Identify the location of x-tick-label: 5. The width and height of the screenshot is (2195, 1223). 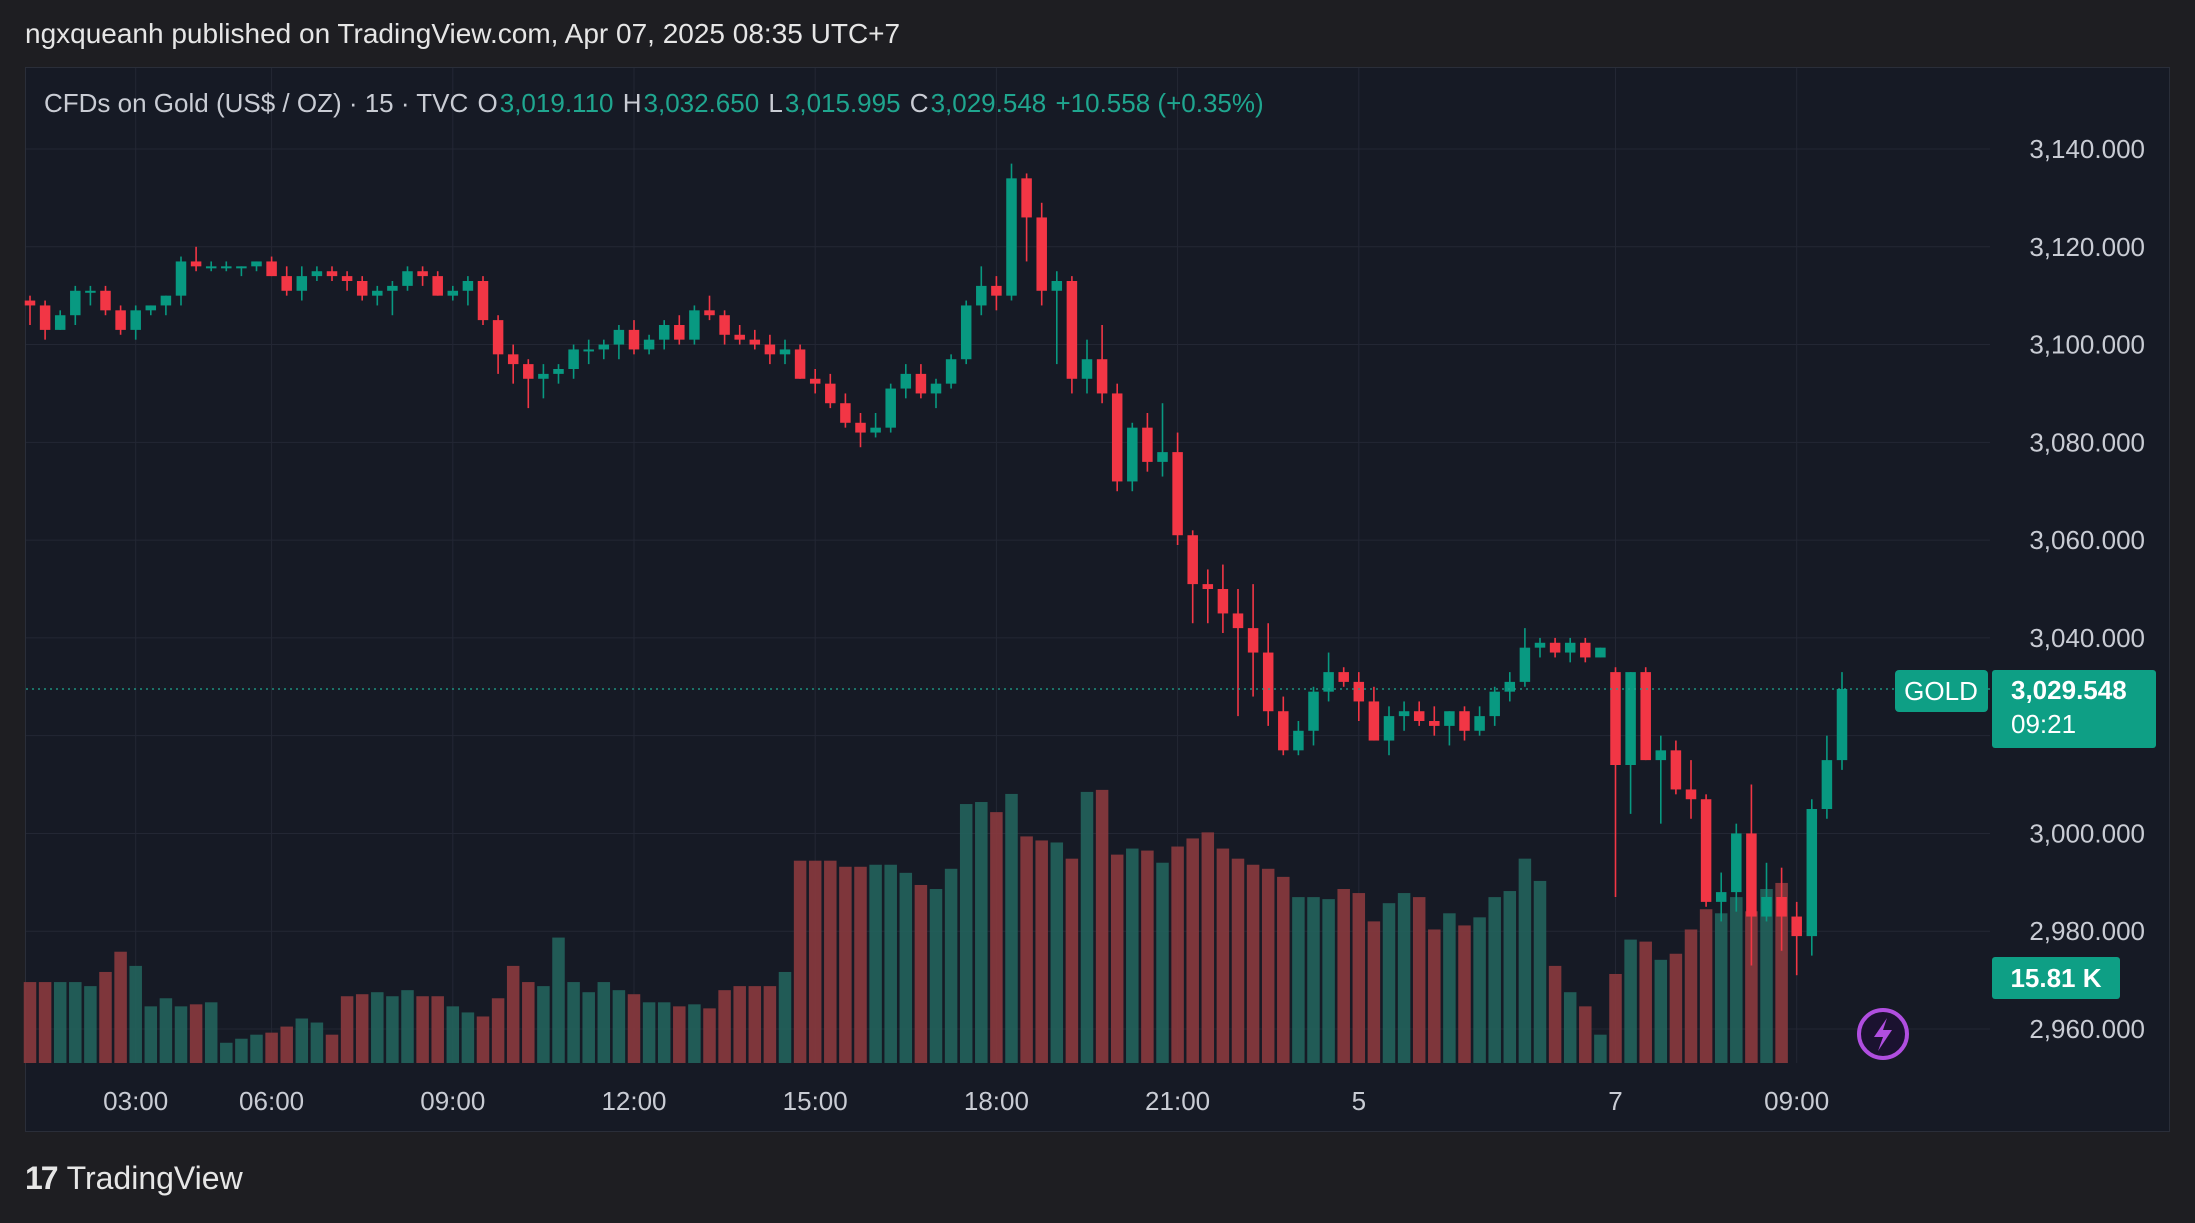
(1359, 1101).